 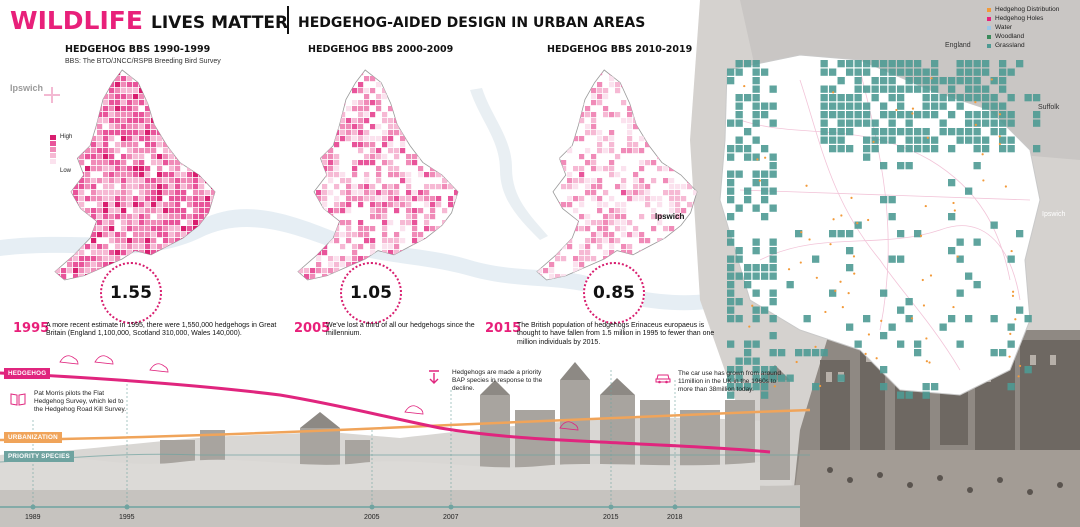 What do you see at coordinates (617, 175) in the screenshot?
I see `map-2010-2019` at bounding box center [617, 175].